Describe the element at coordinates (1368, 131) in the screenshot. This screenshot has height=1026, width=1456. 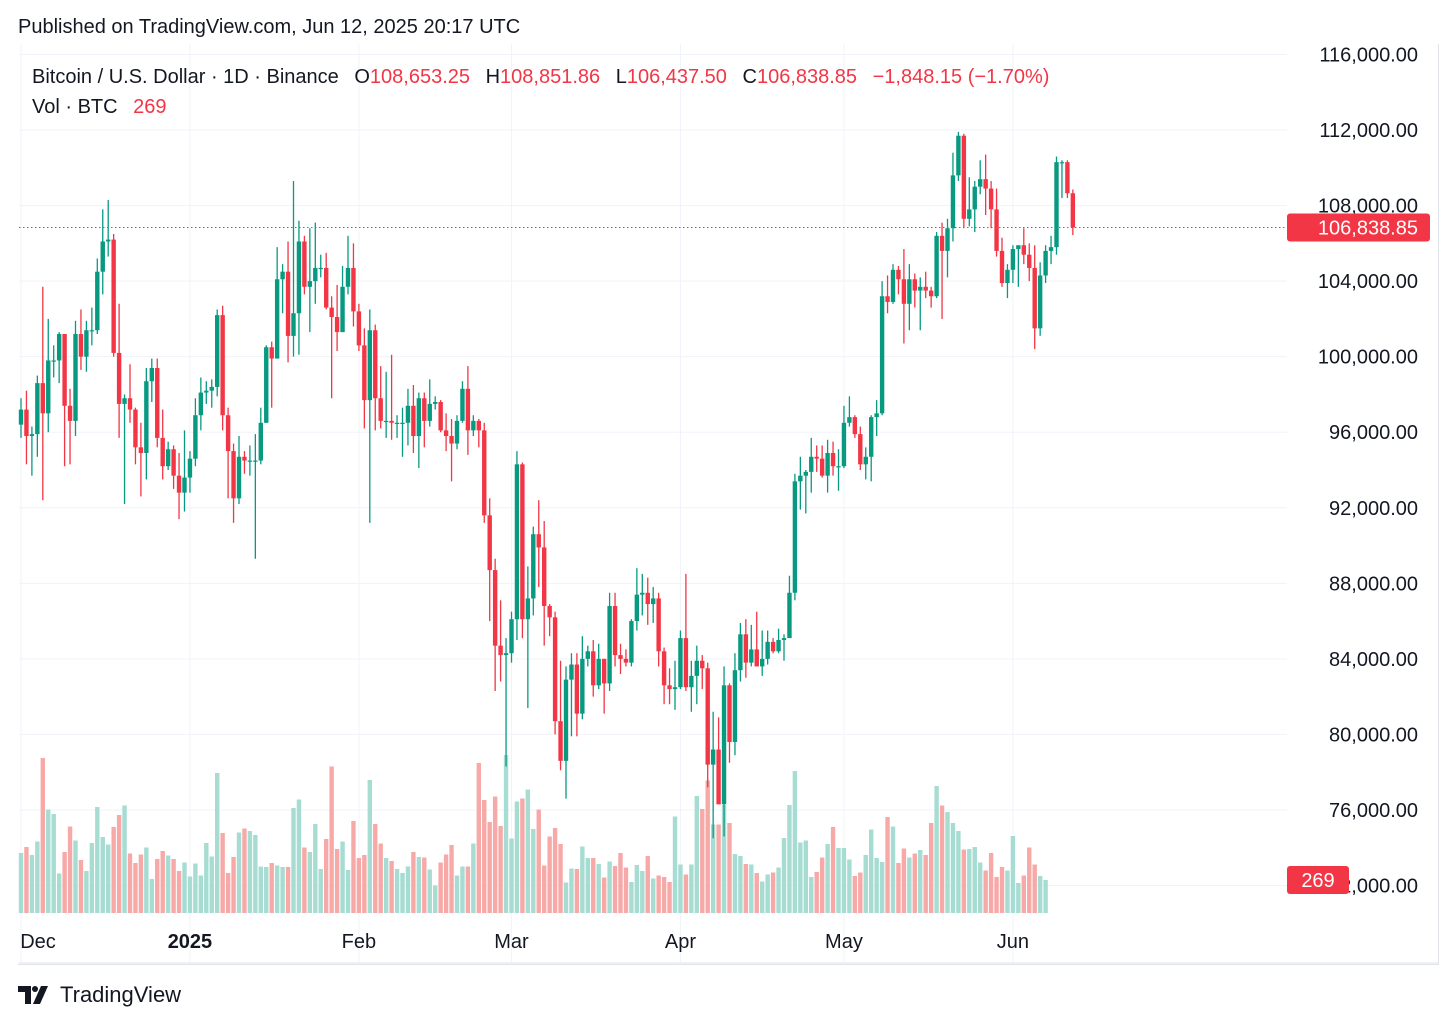
I see `price-tick-label: 112,000.00` at that location.